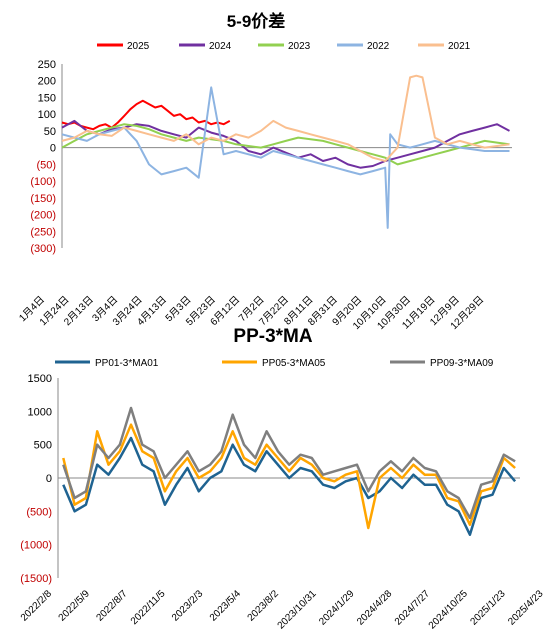 This screenshot has height=638, width=550. I want to click on legend-entry: PP09-3*MA09, so click(462, 363).